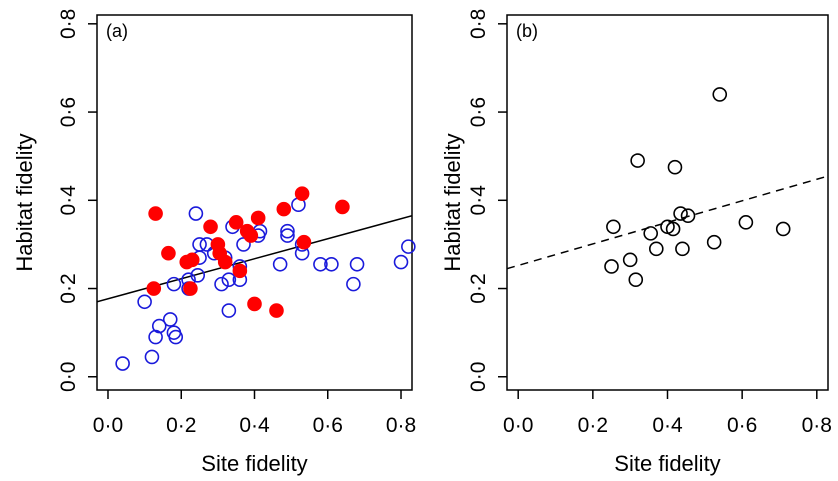  Describe the element at coordinates (527, 31) in the screenshot. I see `panel-label: (b)` at that location.